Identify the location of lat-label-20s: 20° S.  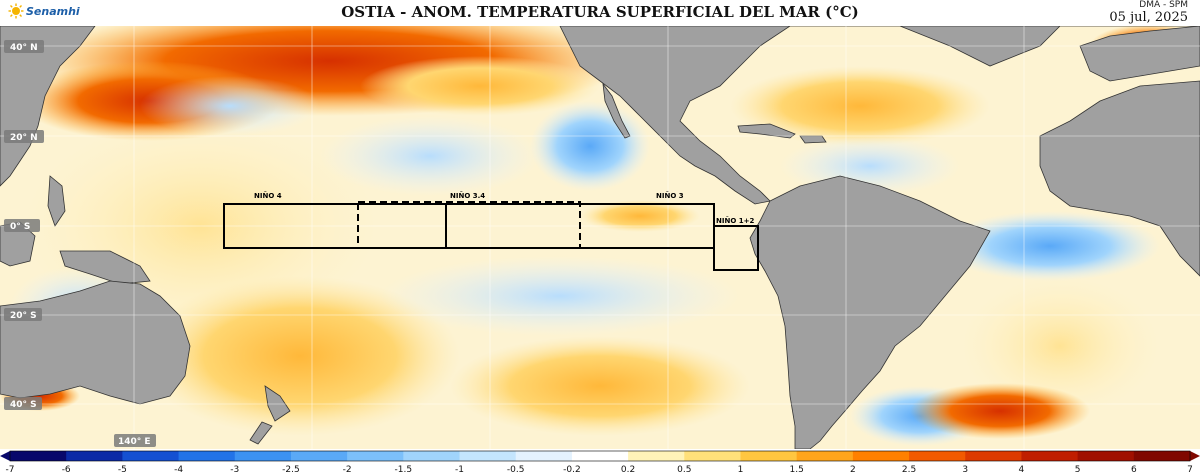
(23, 314).